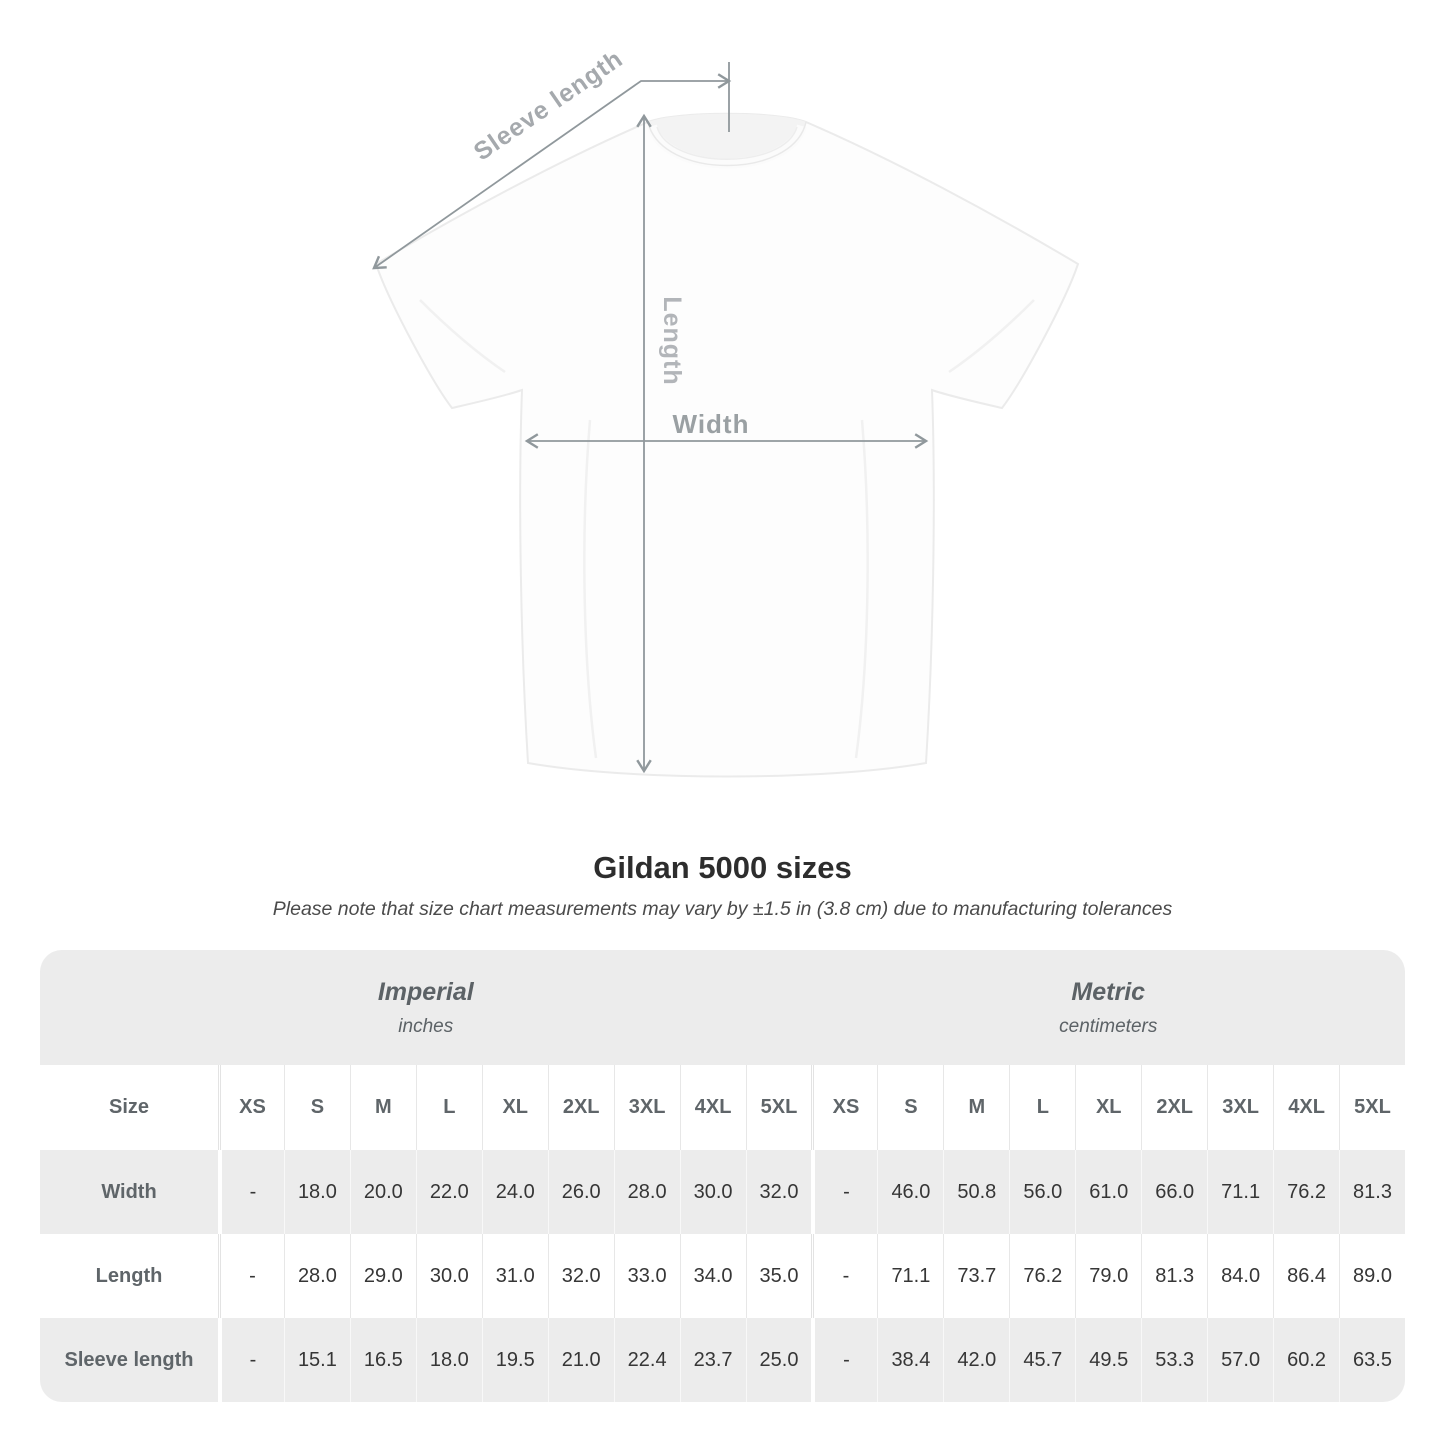 The width and height of the screenshot is (1445, 1445). What do you see at coordinates (426, 1007) in the screenshot?
I see `imperial-group-header: Imperial inches` at bounding box center [426, 1007].